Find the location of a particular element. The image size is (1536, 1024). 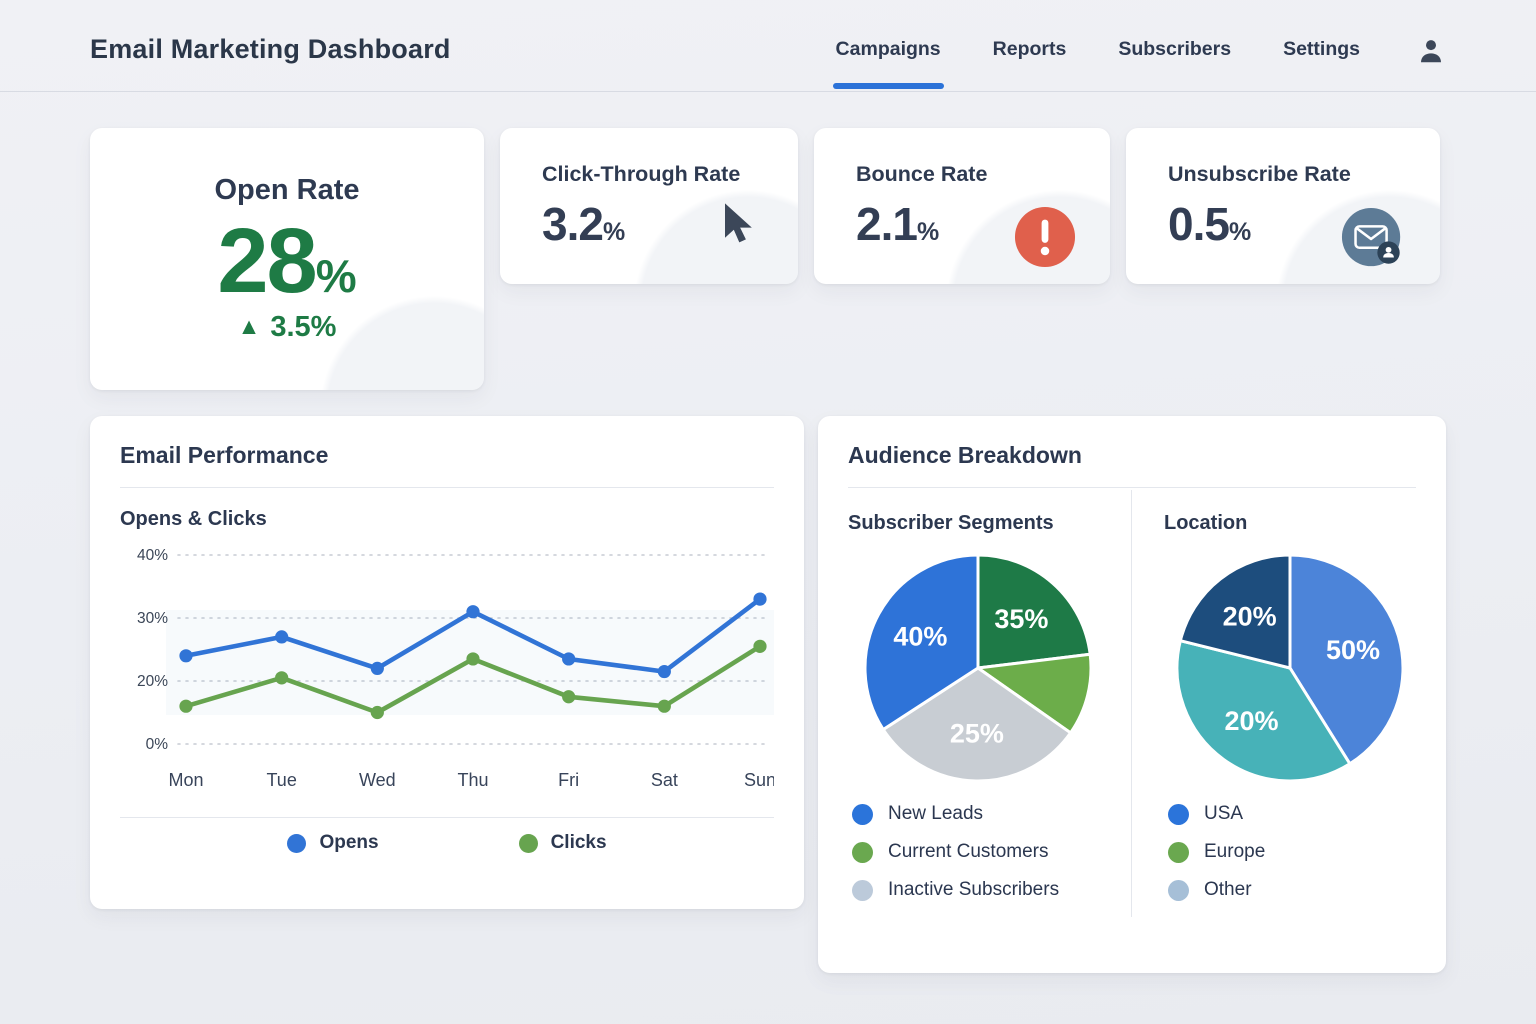

legend-item-clicks: Clicks is located at coordinates (562, 843).